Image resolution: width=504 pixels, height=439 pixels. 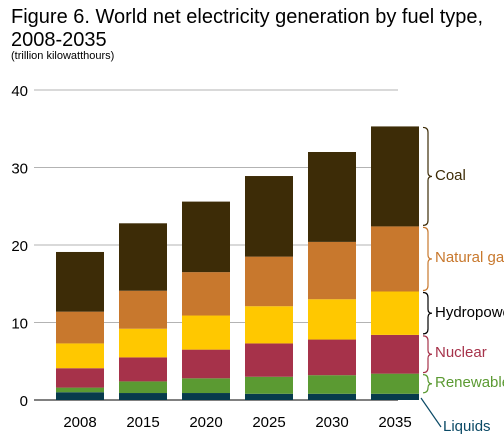 I want to click on x-tick-label: 2030, so click(x=331, y=422).